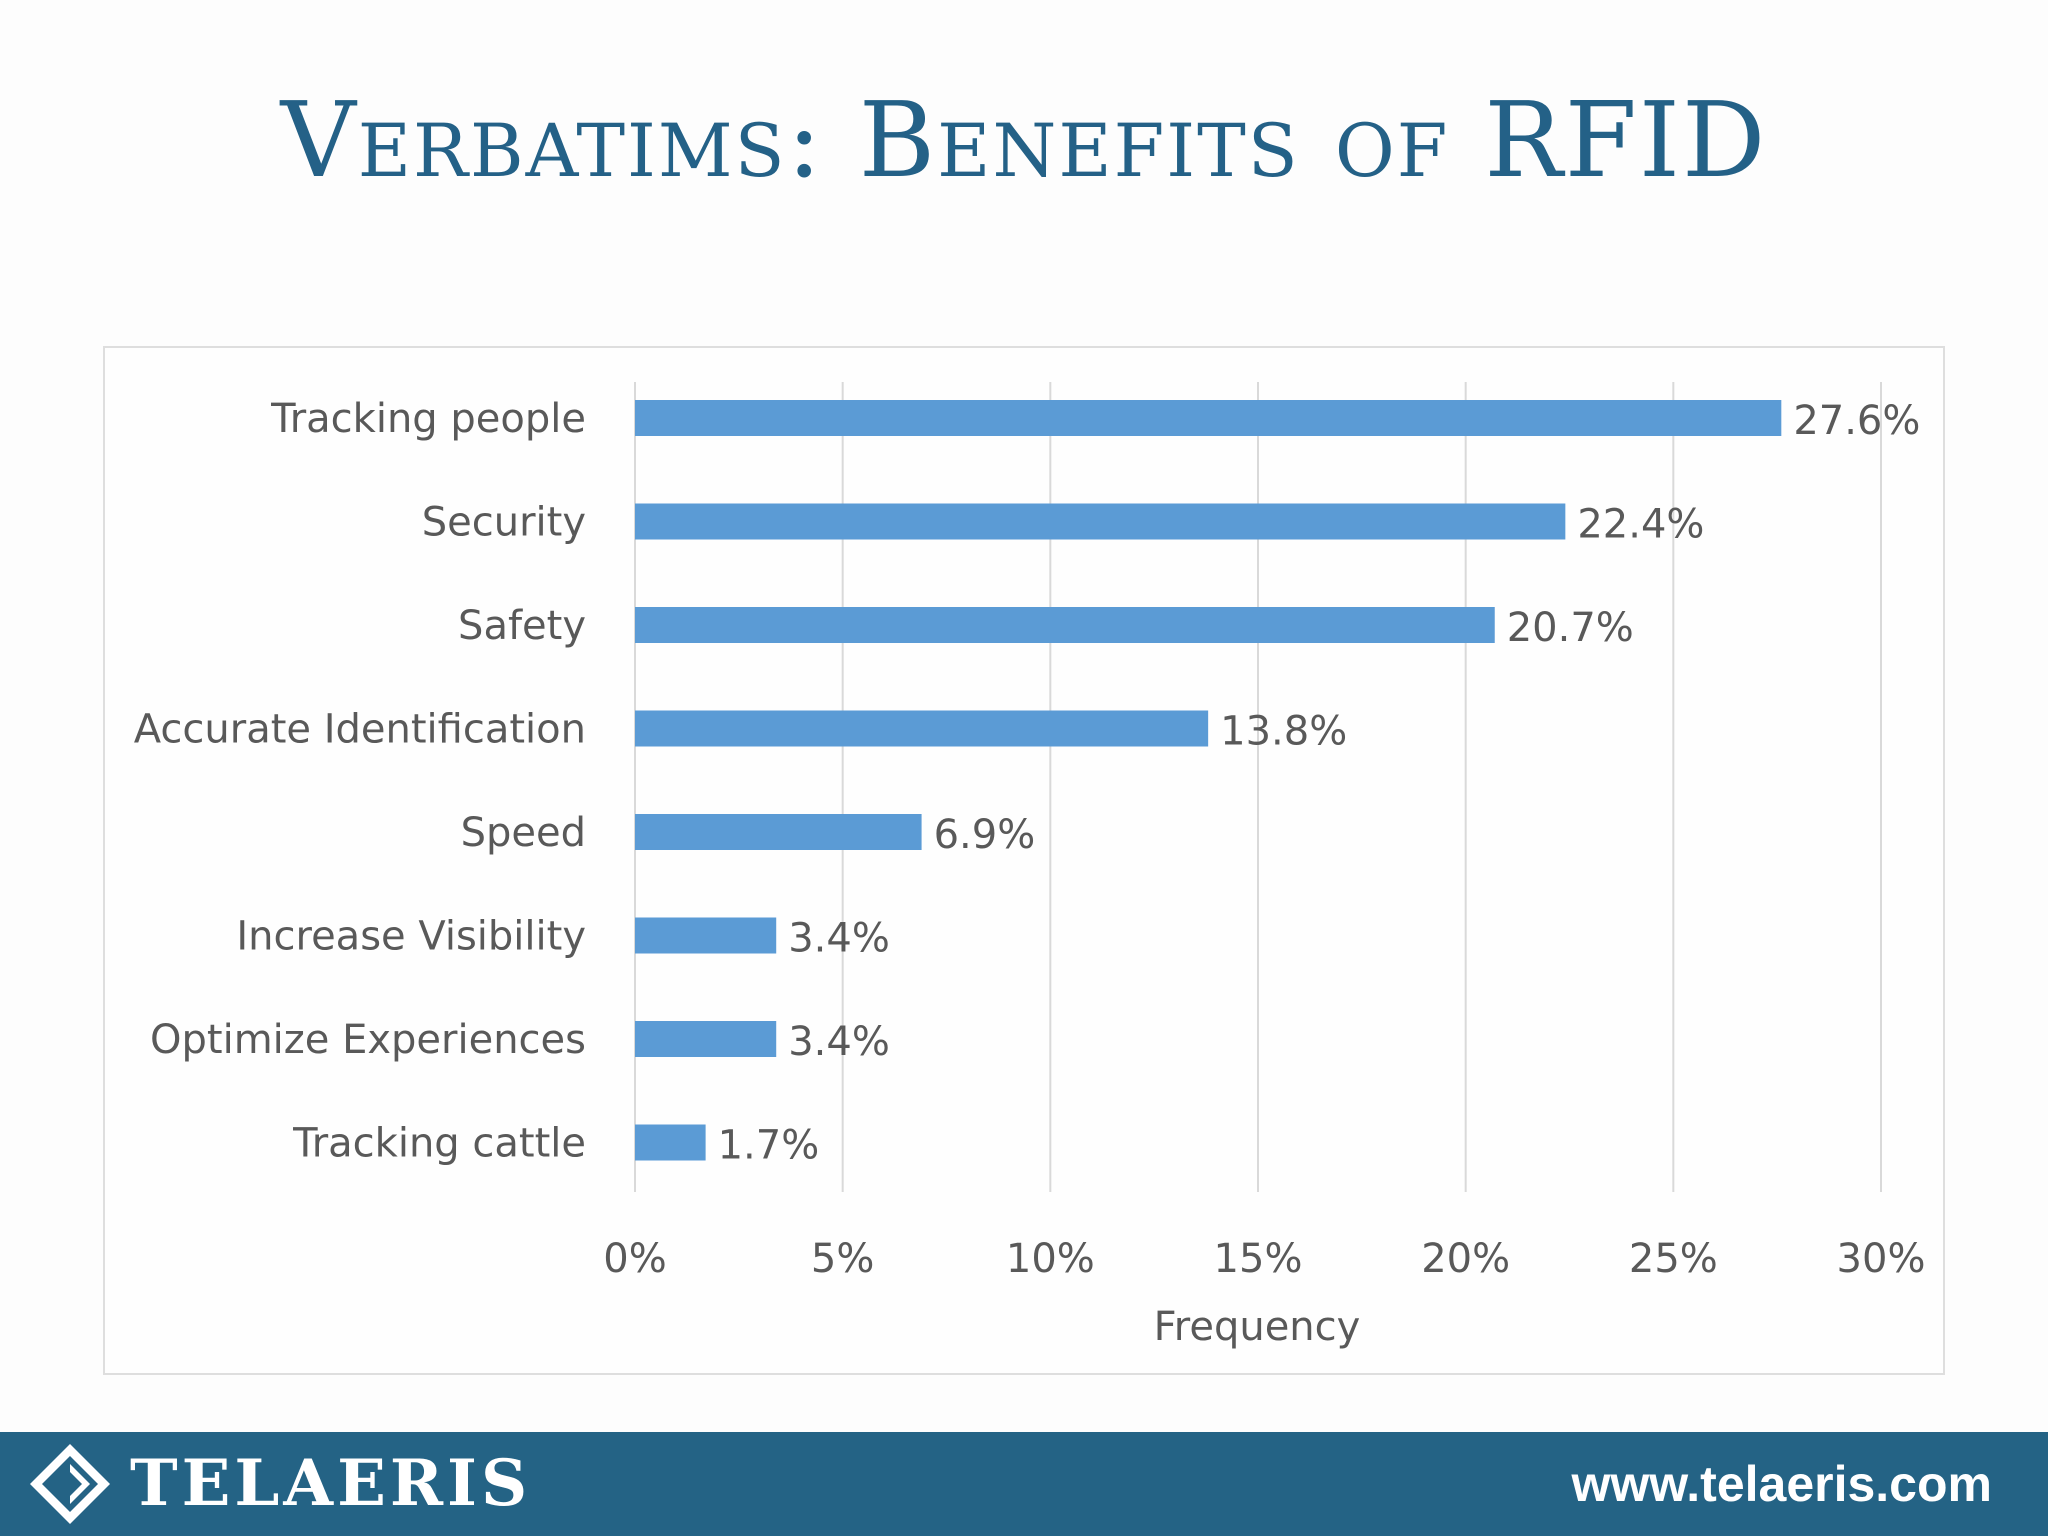 Image resolution: width=2048 pixels, height=1536 pixels. I want to click on data-label: 1.7%, so click(769, 1146).